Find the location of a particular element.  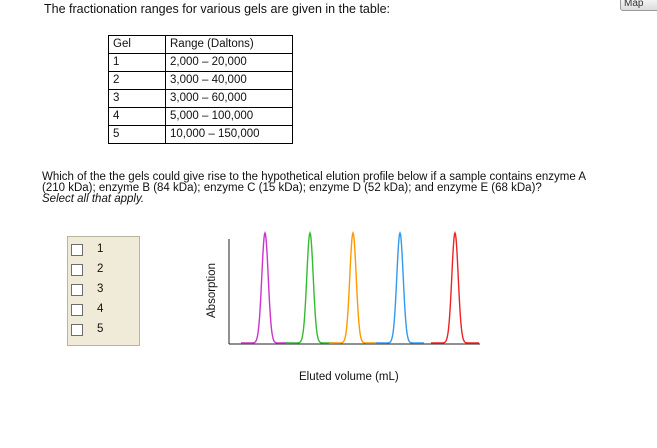

range-cell: 10,000 – 150,000 is located at coordinates (229, 134).